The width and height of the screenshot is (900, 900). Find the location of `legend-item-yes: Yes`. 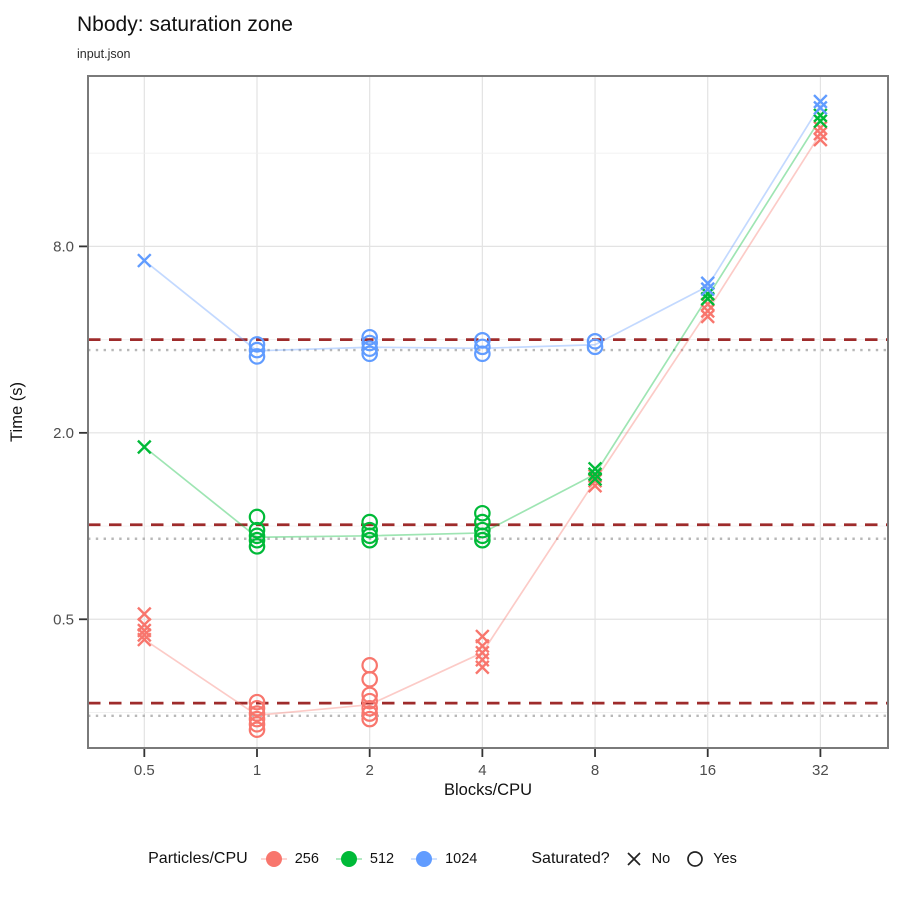

legend-item-yes: Yes is located at coordinates (711, 859).